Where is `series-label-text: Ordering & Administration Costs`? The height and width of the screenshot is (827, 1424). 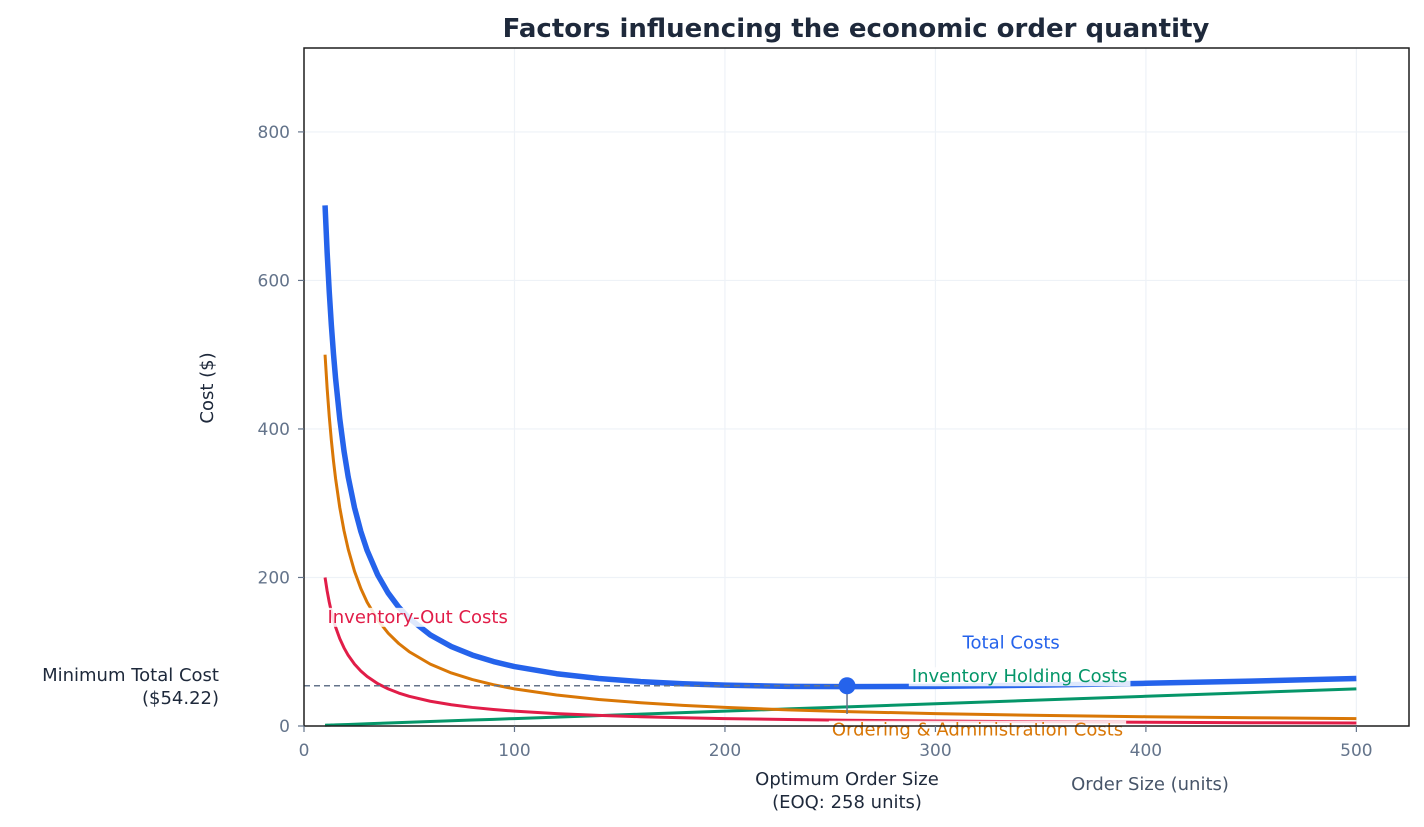
series-label-text: Ordering & Administration Costs is located at coordinates (977, 730).